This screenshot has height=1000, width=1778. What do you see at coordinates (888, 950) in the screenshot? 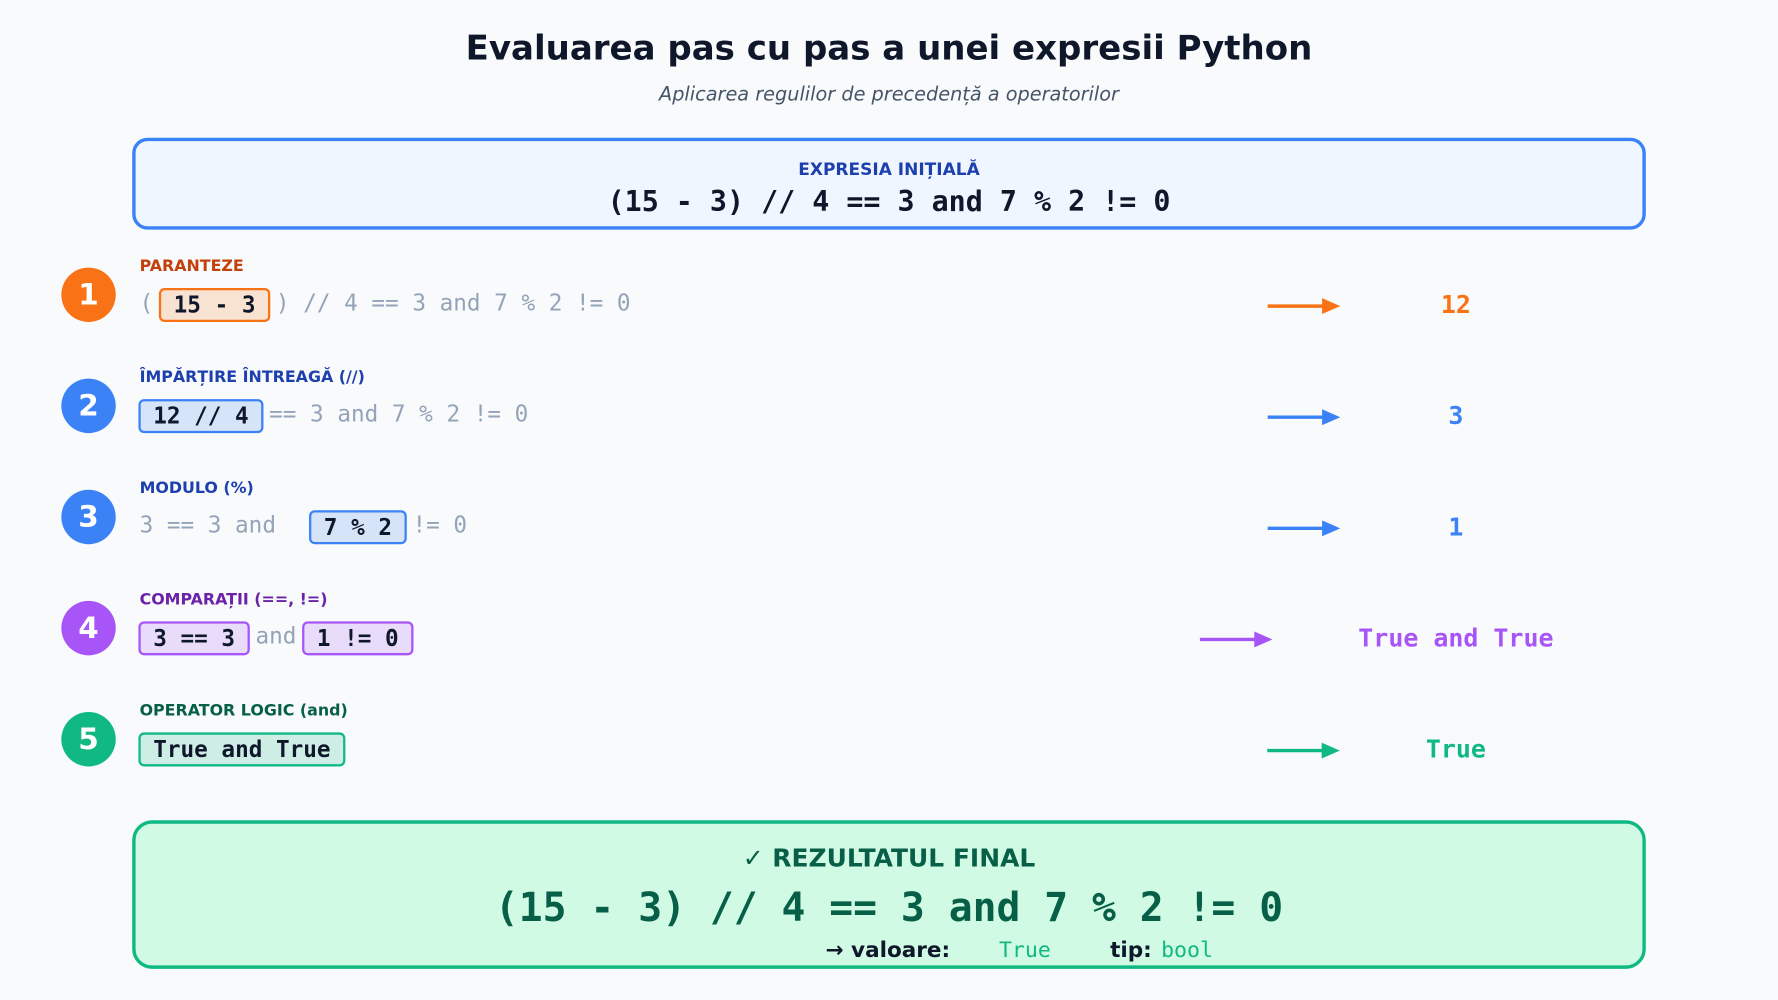
I see `value-label: → valoare:` at bounding box center [888, 950].